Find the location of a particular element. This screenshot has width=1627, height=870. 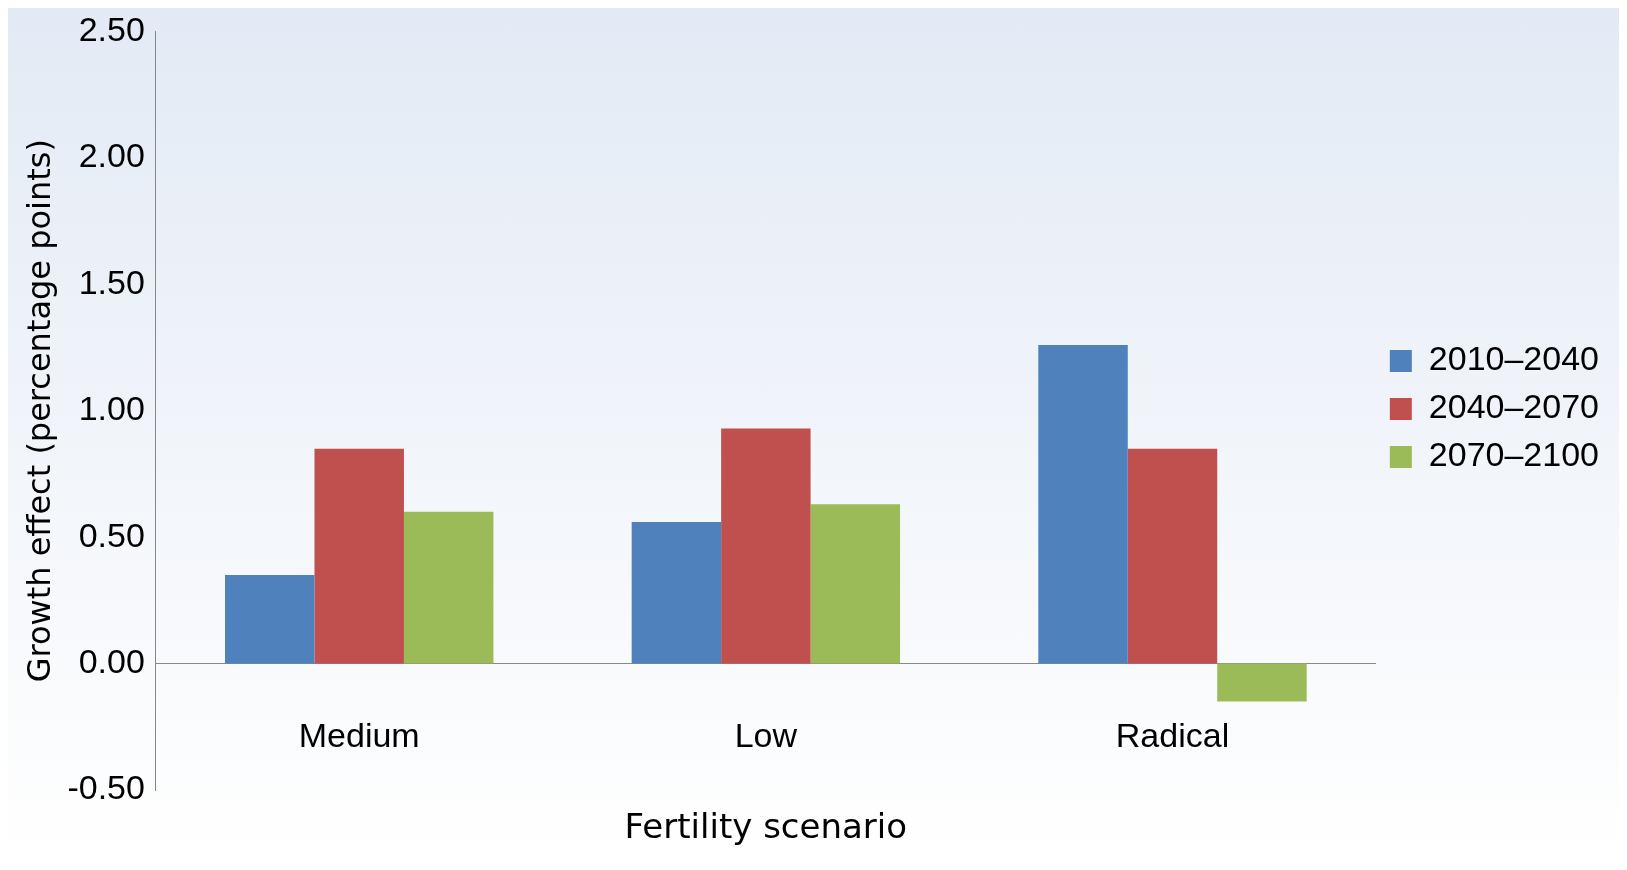

y-tick-label: 2.00 is located at coordinates (111, 155).